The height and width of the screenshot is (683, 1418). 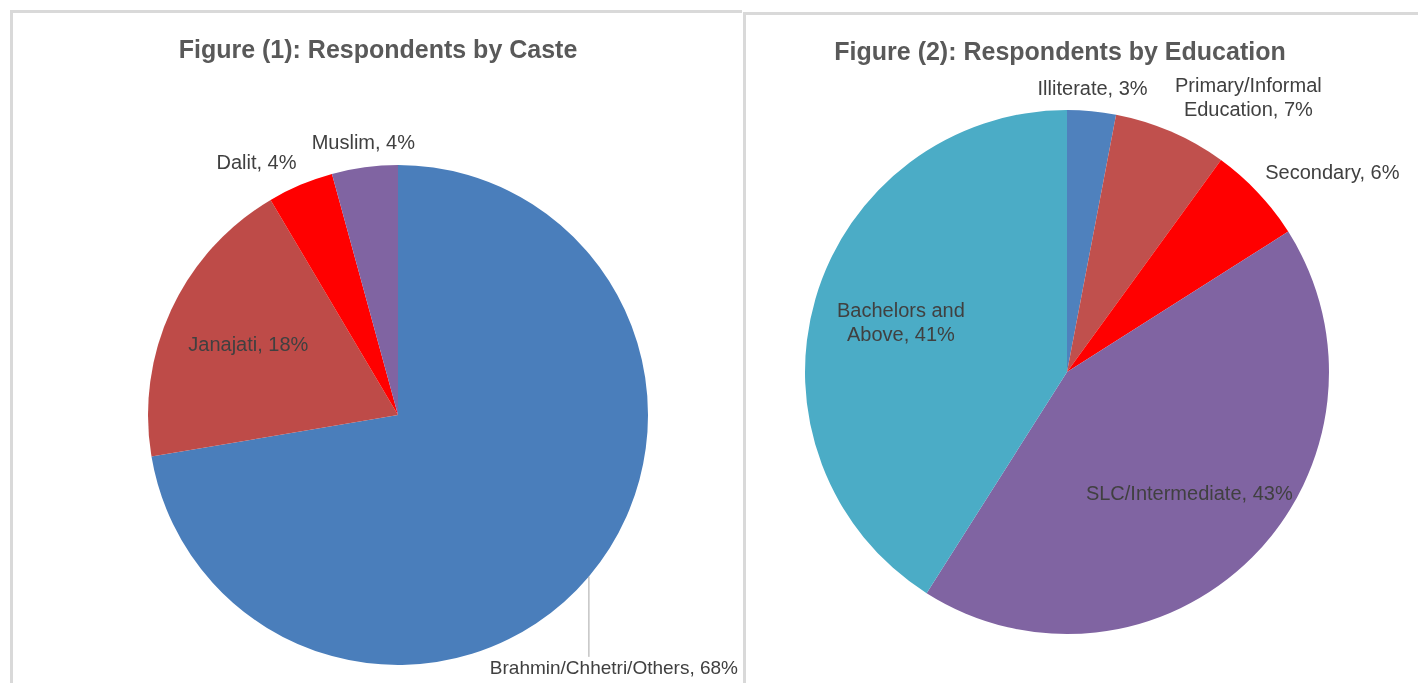 What do you see at coordinates (1189, 492) in the screenshot?
I see `slice-label: SLC/Intermediate, 43%` at bounding box center [1189, 492].